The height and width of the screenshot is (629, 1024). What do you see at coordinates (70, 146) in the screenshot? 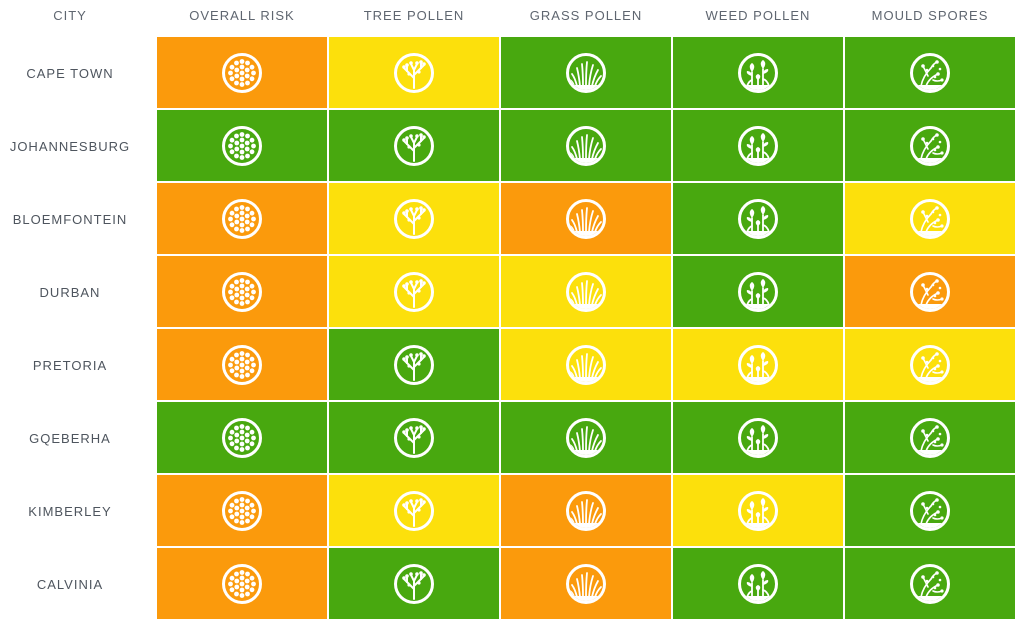
I see `city-name: JOHANNESBURG` at bounding box center [70, 146].